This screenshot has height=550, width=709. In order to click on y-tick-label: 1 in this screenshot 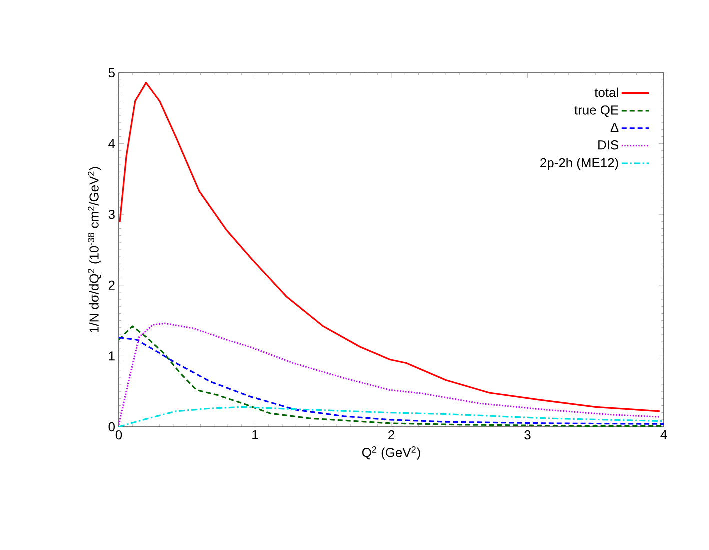, I will do `click(112, 356)`.